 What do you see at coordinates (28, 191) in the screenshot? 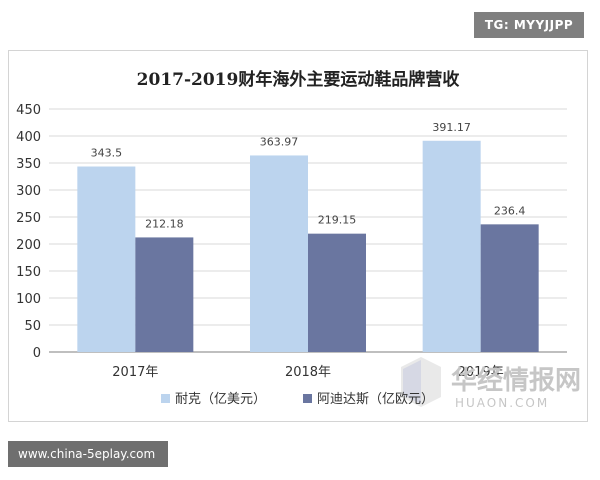
I see `y-tick-label: 300` at bounding box center [28, 191].